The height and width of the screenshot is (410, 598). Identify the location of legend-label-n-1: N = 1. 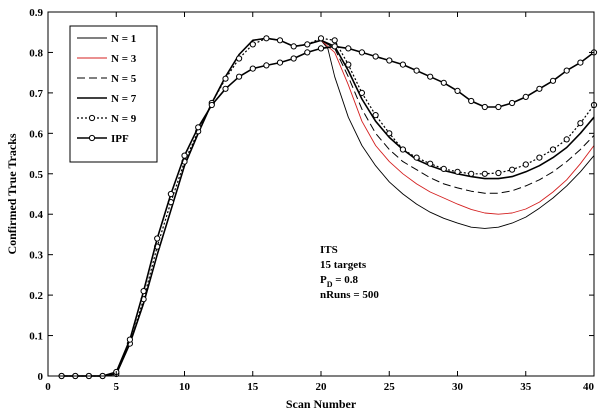
(123, 39).